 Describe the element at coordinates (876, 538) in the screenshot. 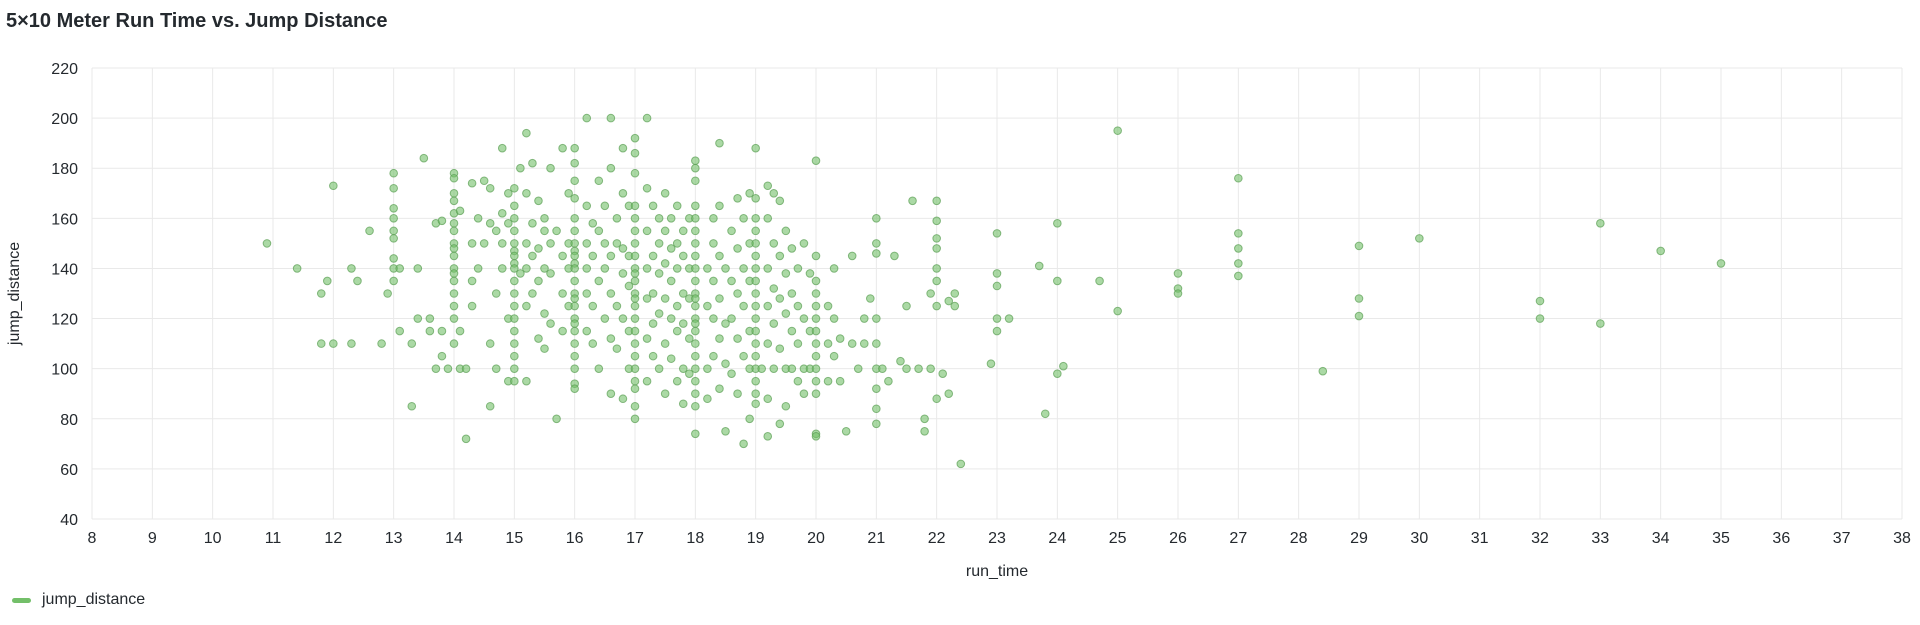

I see `x-tick-label: 21` at that location.